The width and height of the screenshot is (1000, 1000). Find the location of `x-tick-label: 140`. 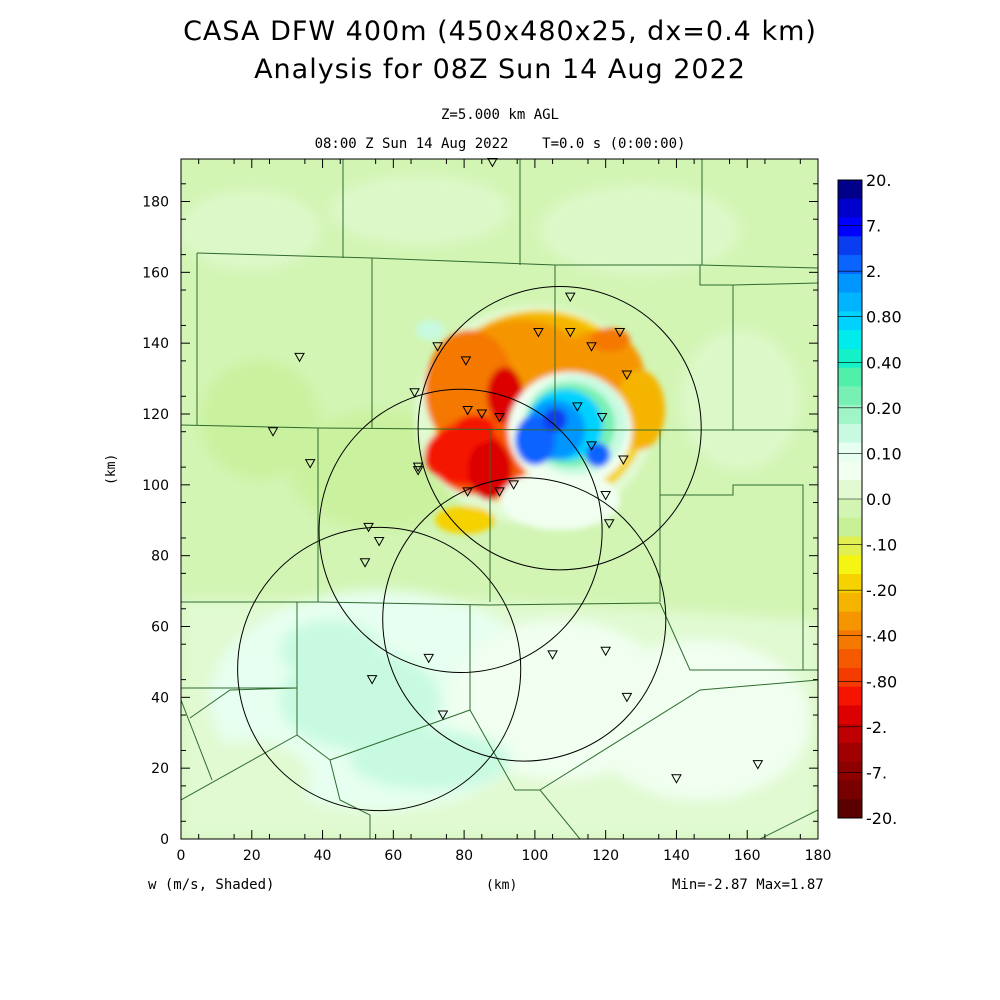

x-tick-label: 140 is located at coordinates (676, 856).